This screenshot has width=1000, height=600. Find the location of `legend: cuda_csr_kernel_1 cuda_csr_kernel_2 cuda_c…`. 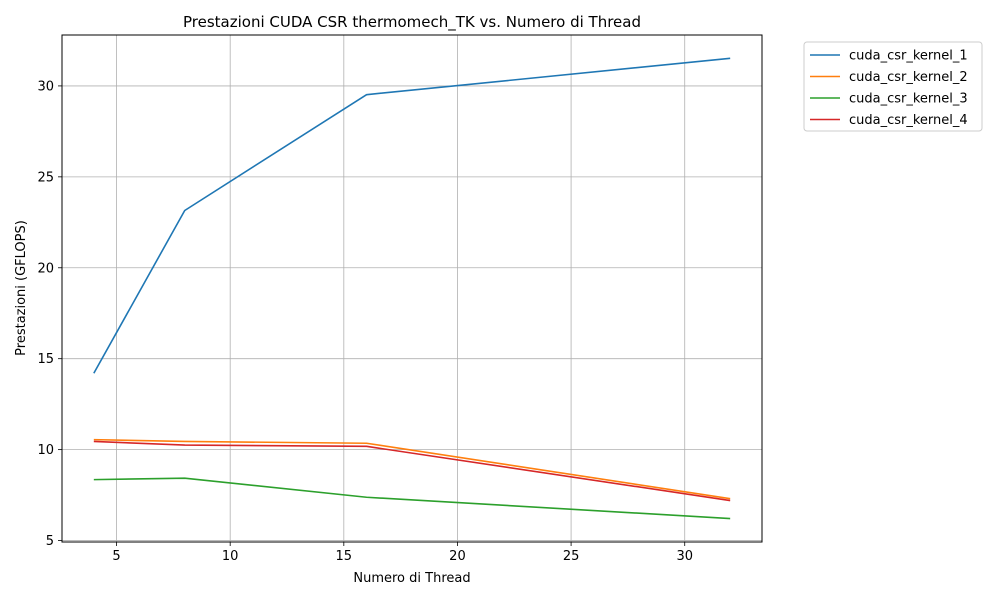

legend: cuda_csr_kernel_1 cuda_csr_kernel_2 cuda_c… is located at coordinates (893, 86).